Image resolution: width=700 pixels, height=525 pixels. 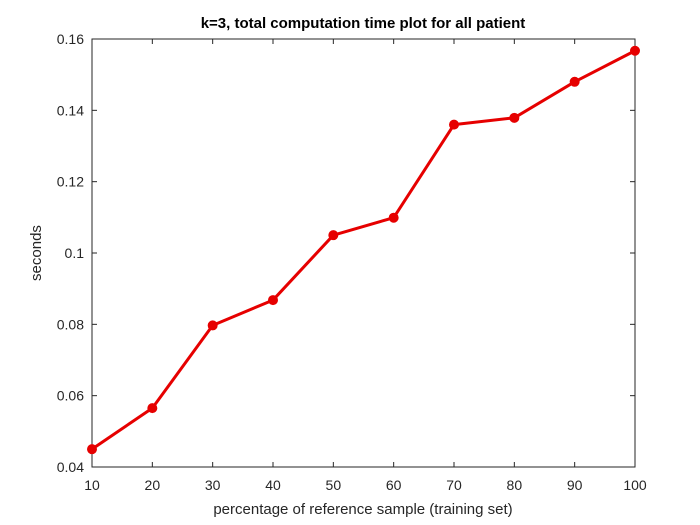 What do you see at coordinates (273, 485) in the screenshot?
I see `x-tick-label: 40` at bounding box center [273, 485].